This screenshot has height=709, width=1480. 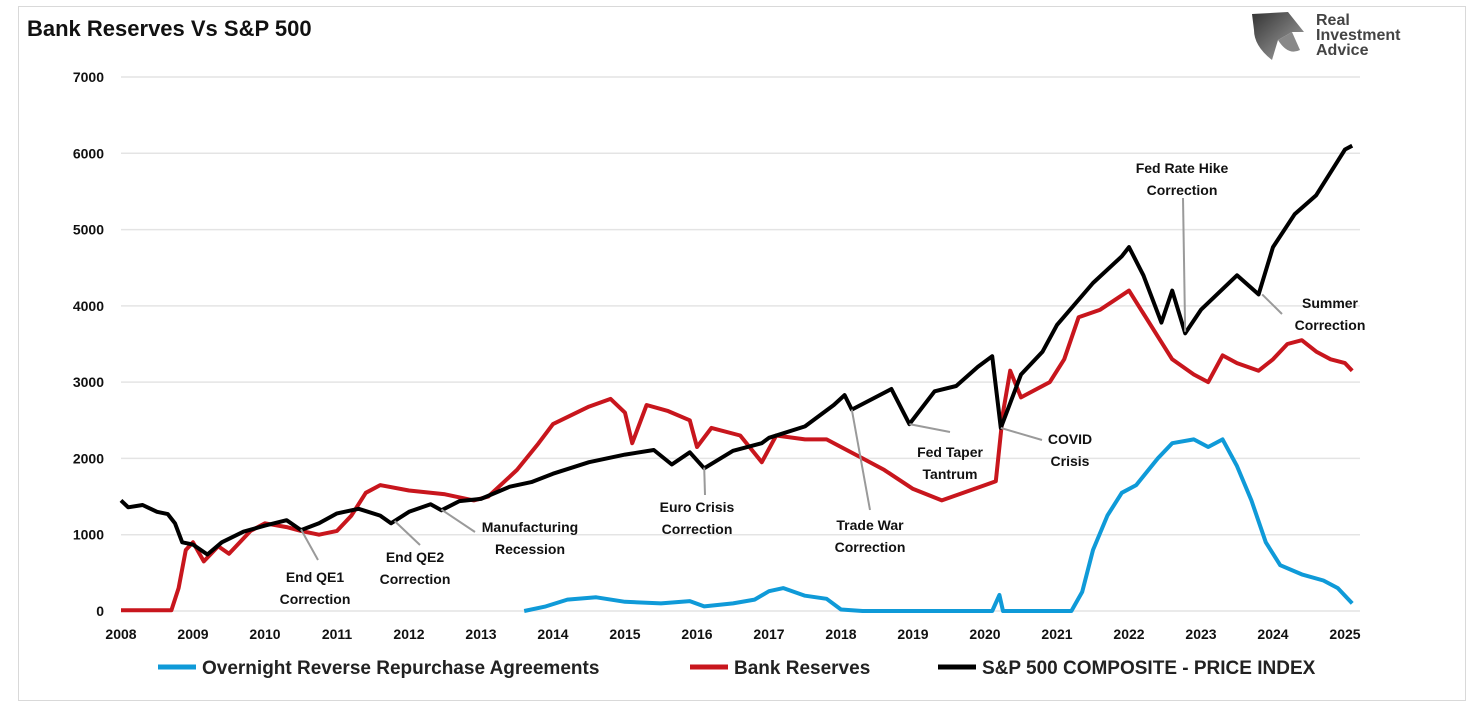 I want to click on logo-line: Real, so click(x=1333, y=20).